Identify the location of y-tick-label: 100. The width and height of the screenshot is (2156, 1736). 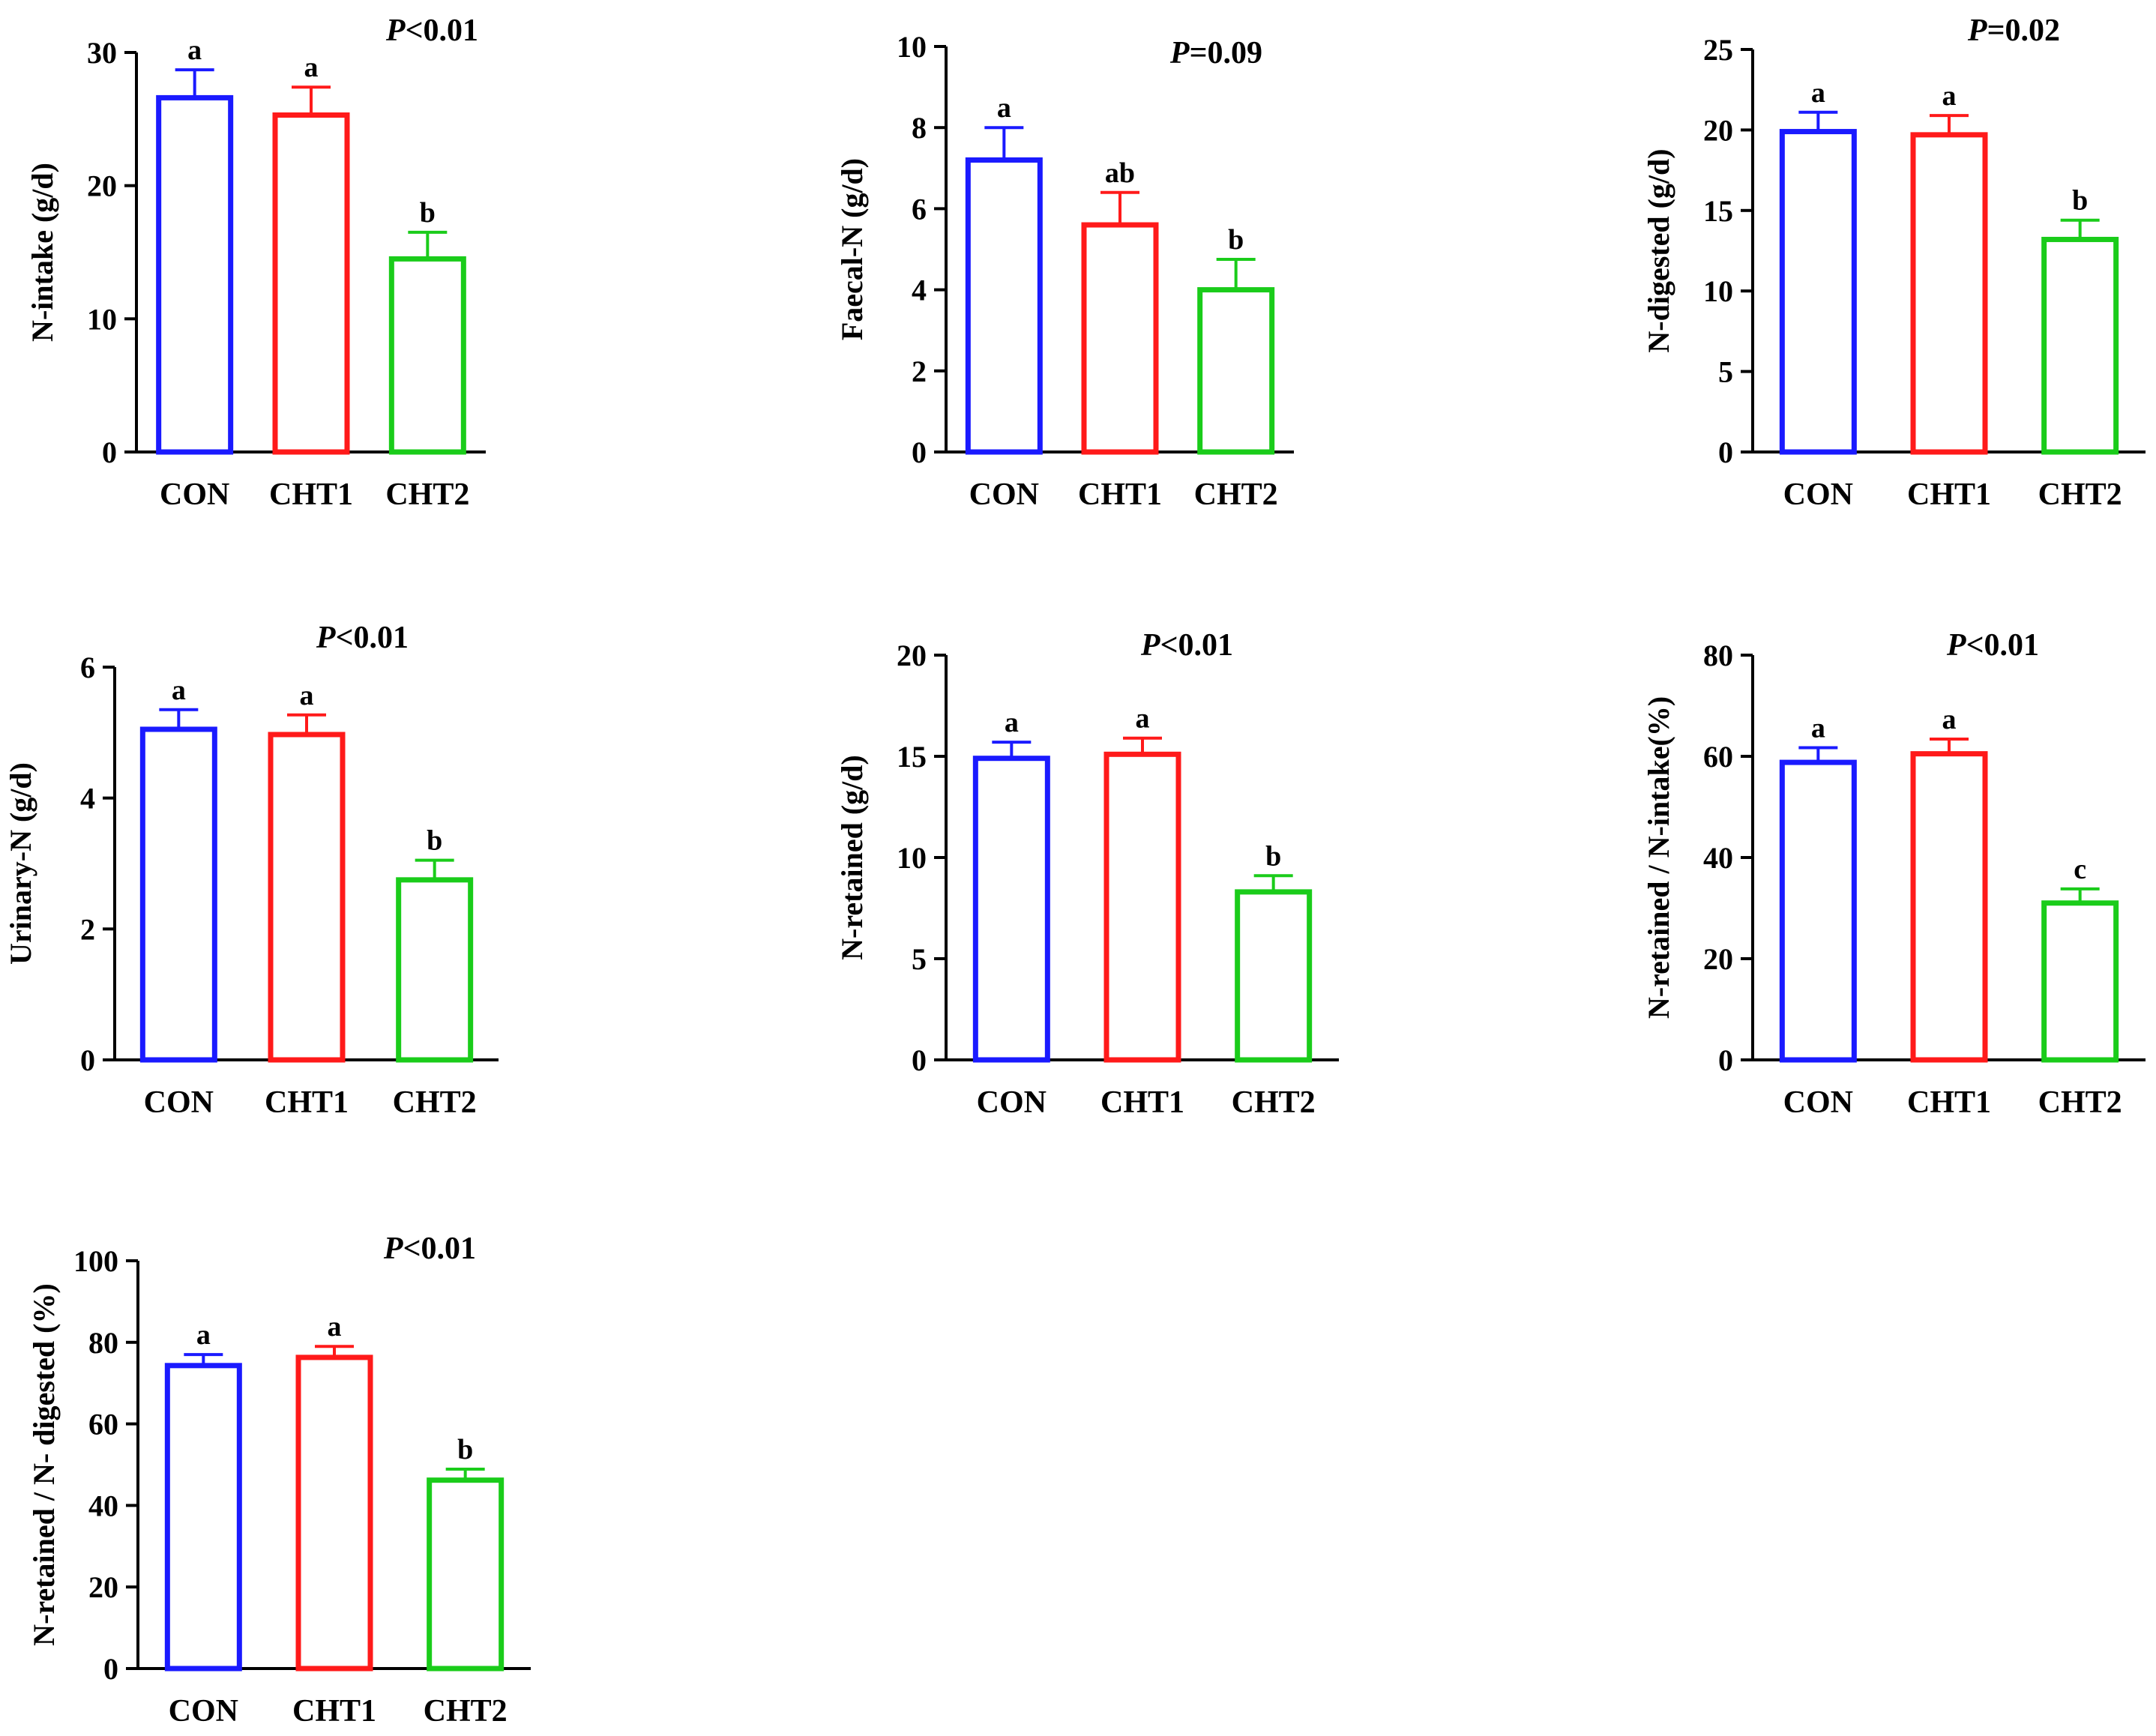
(95, 1261).